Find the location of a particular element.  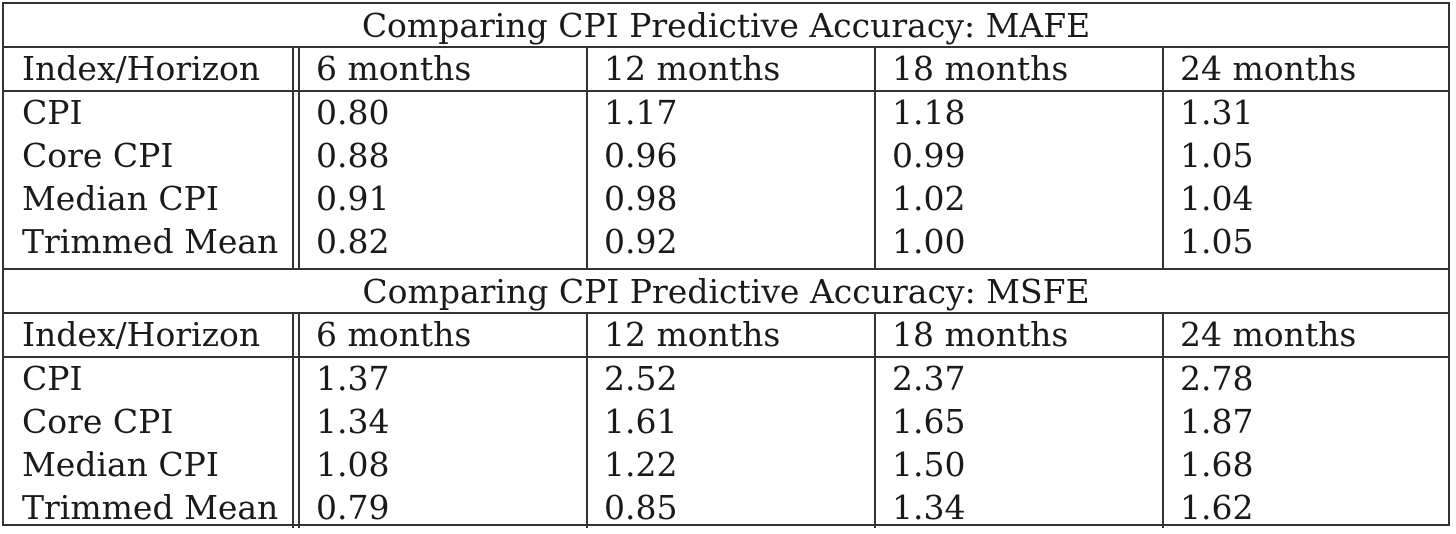

table-cell: 0.88 is located at coordinates (353, 155).